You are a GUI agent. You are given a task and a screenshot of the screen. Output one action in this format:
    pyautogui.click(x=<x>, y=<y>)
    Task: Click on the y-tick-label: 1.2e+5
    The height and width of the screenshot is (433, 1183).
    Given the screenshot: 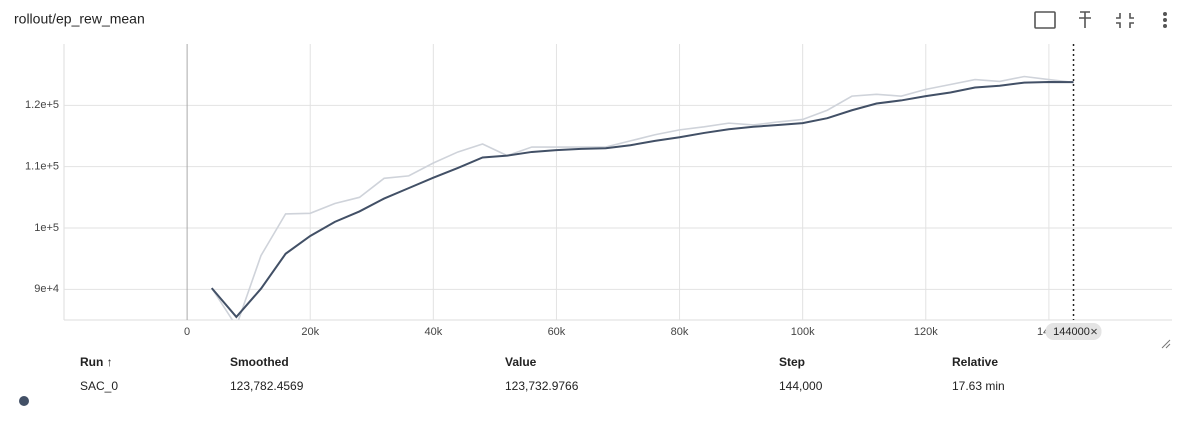 What is the action you would take?
    pyautogui.click(x=42, y=105)
    